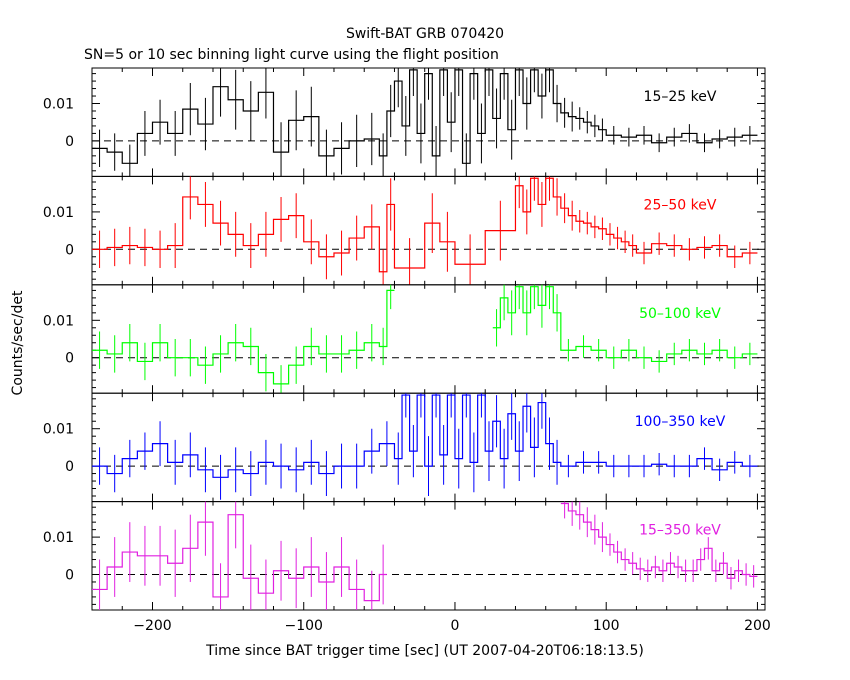 The width and height of the screenshot is (850, 680). Describe the element at coordinates (680, 314) in the screenshot. I see `band-label-2: 50–100 keV` at that location.